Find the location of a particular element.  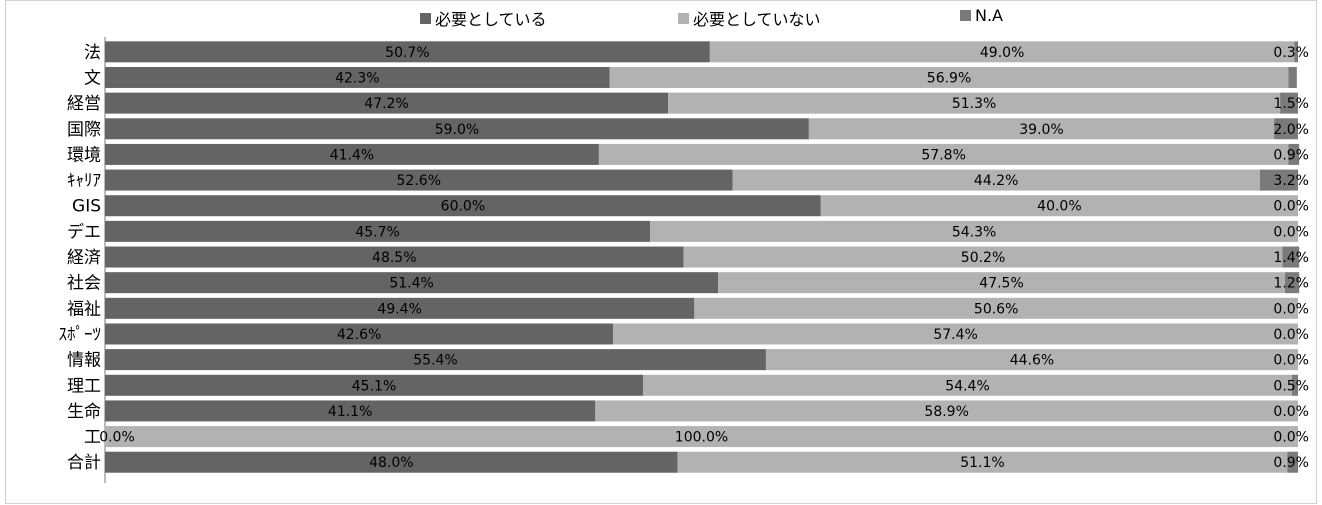

data-label-not-needed: 51.3% is located at coordinates (974, 104).